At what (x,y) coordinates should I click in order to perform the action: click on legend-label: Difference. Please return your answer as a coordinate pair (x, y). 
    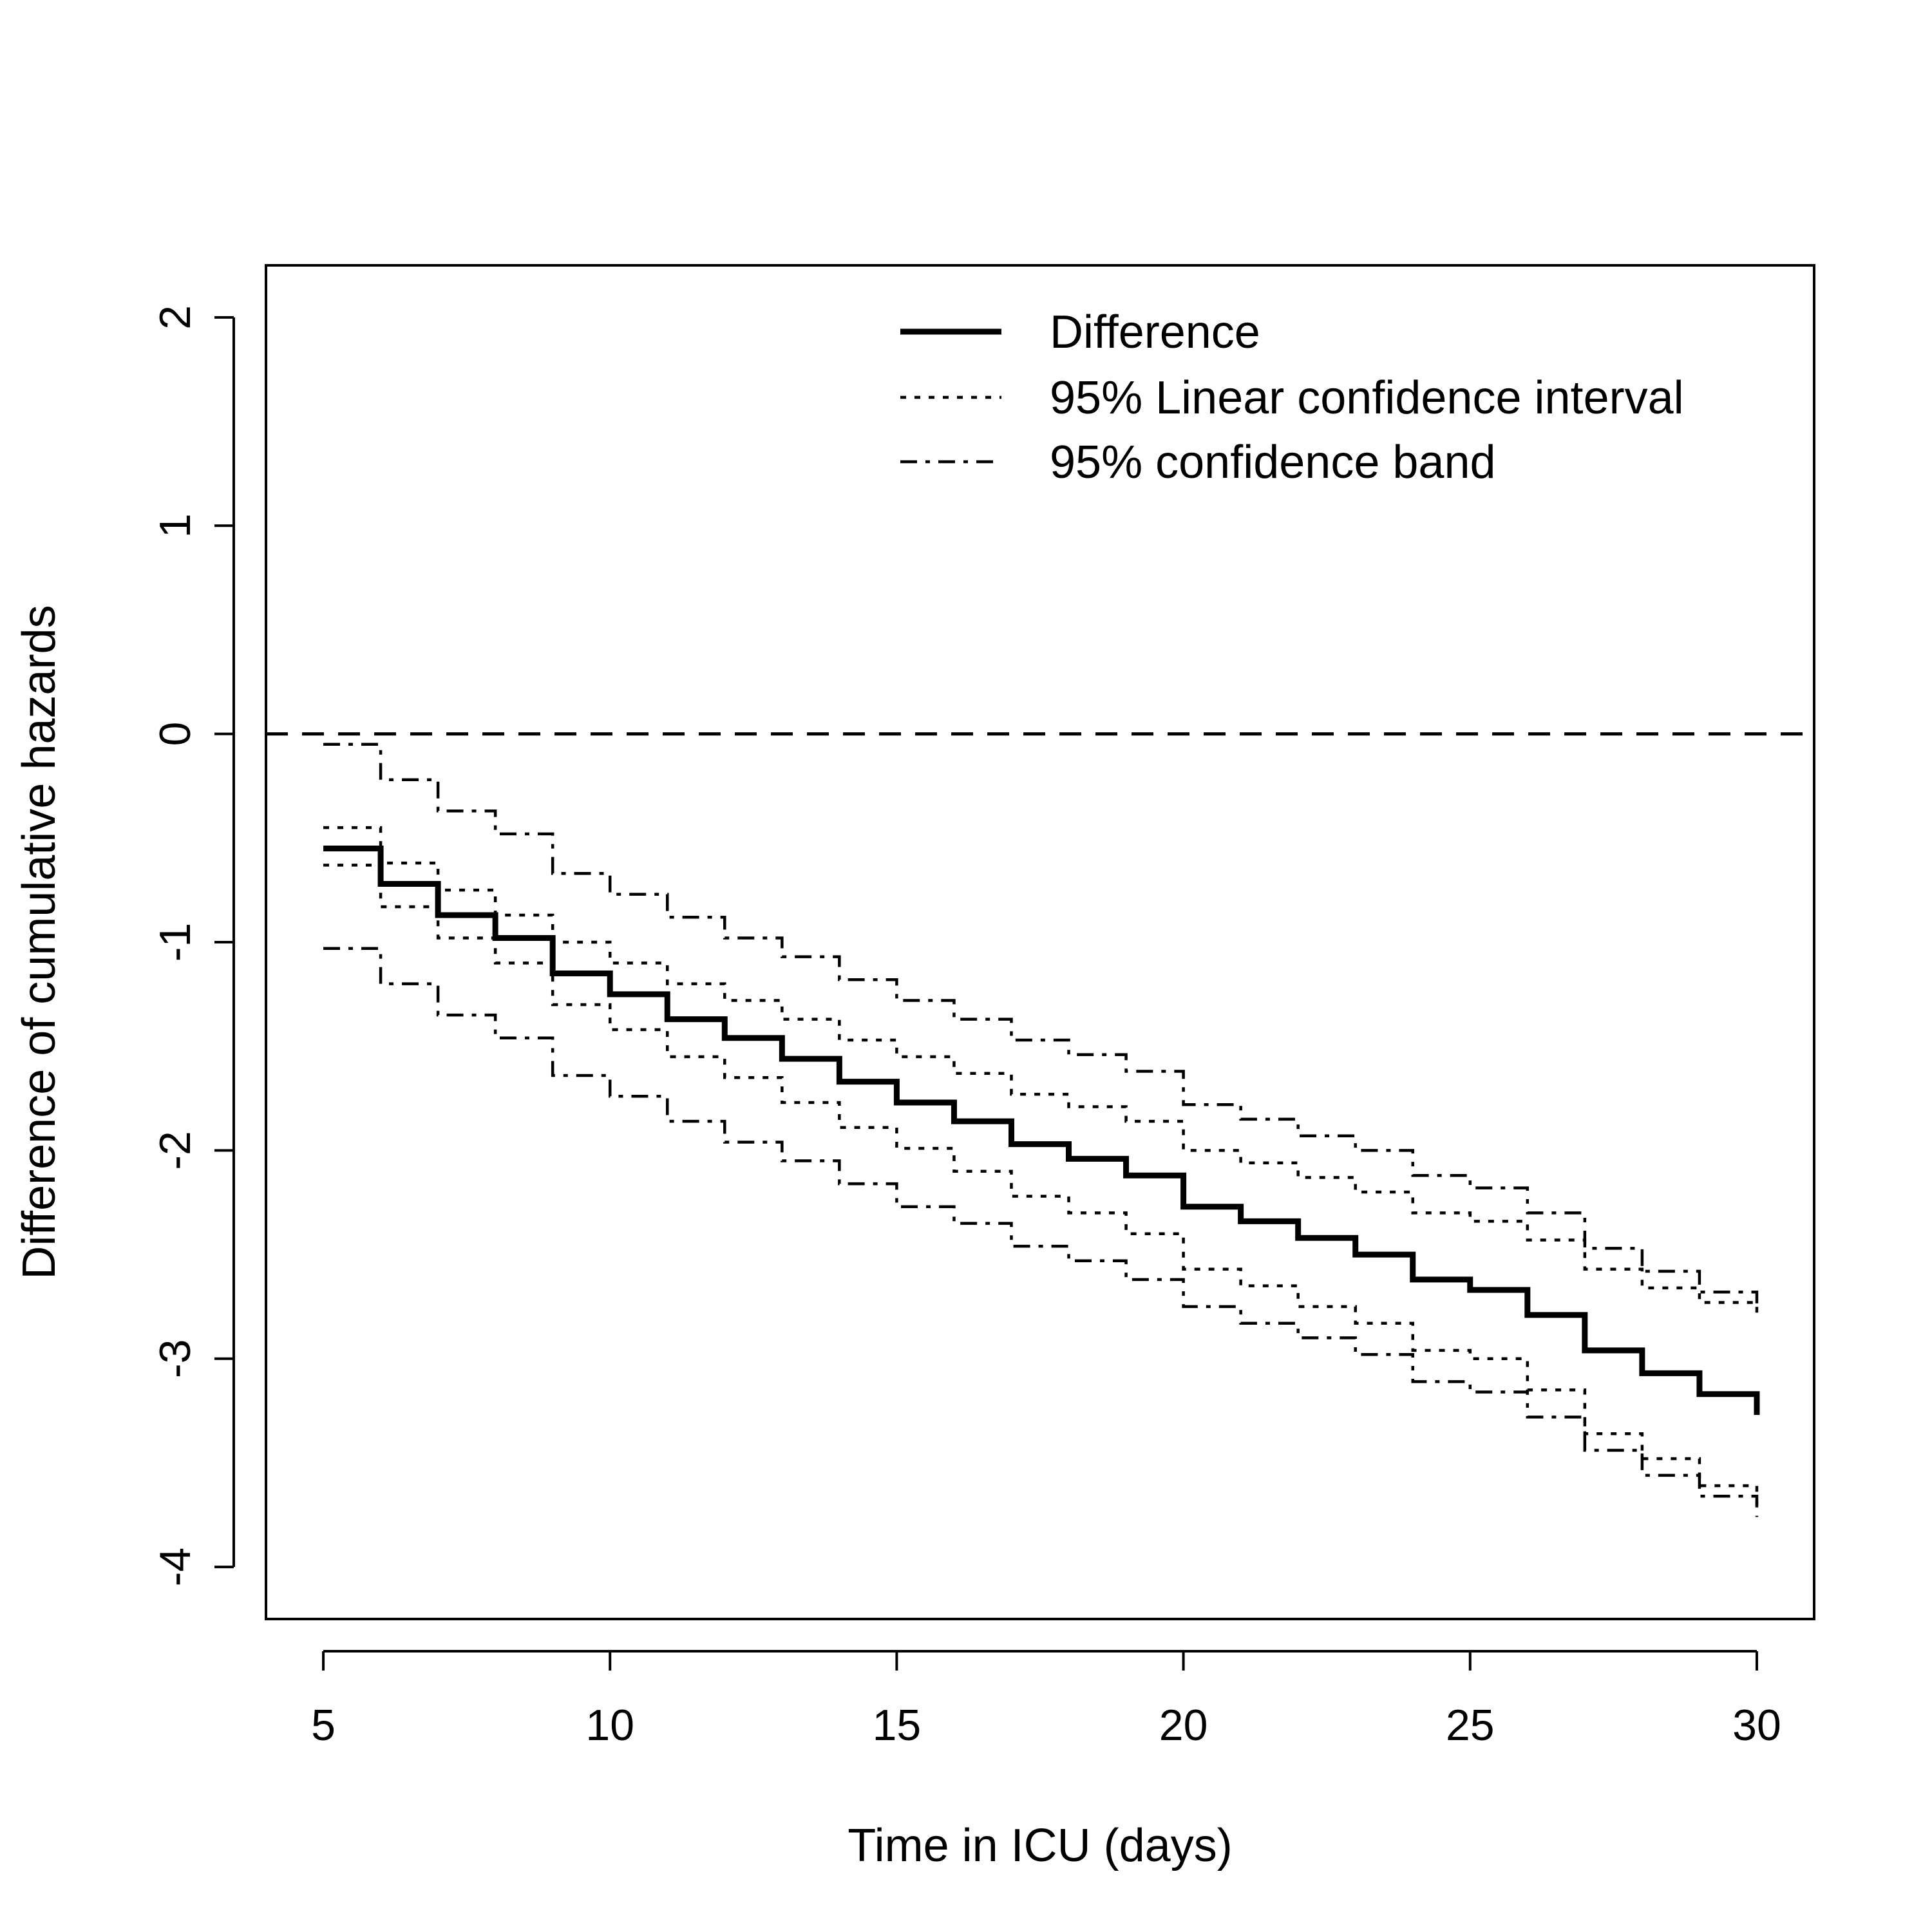
    Looking at the image, I should click on (1155, 333).